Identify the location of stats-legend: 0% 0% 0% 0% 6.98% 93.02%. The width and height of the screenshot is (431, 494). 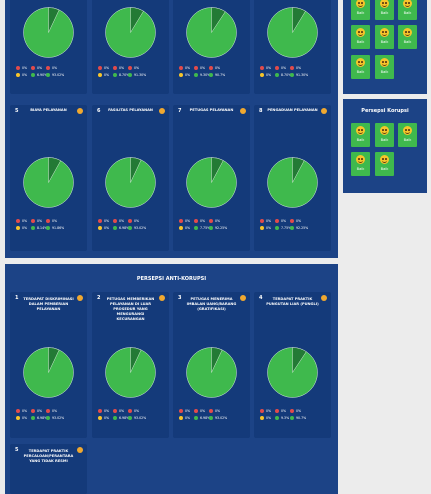
(212, 414).